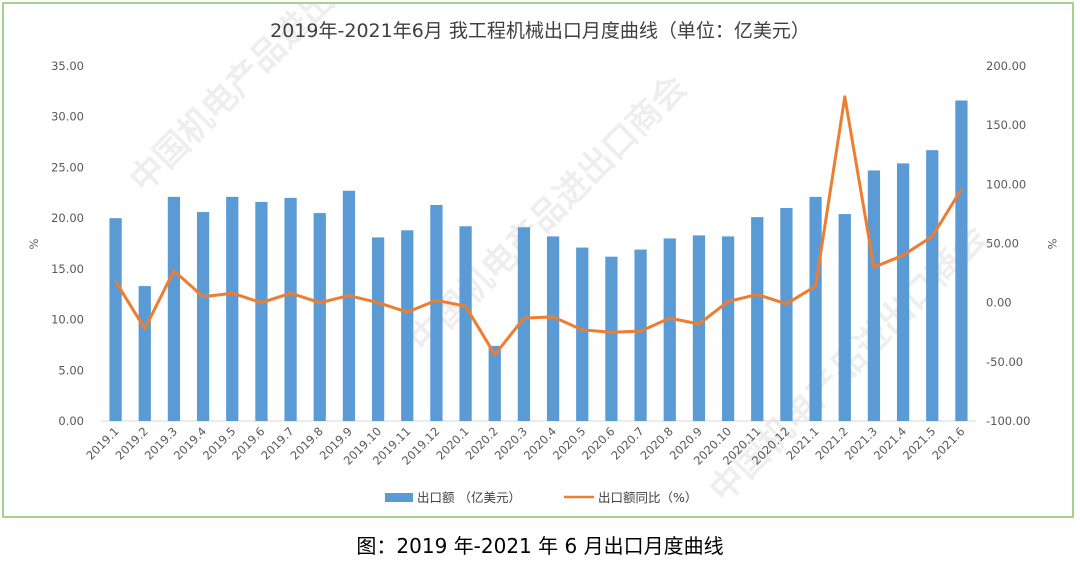 This screenshot has width=1080, height=563. What do you see at coordinates (1006, 66) in the screenshot?
I see `y-right-tick-label: 200.00` at bounding box center [1006, 66].